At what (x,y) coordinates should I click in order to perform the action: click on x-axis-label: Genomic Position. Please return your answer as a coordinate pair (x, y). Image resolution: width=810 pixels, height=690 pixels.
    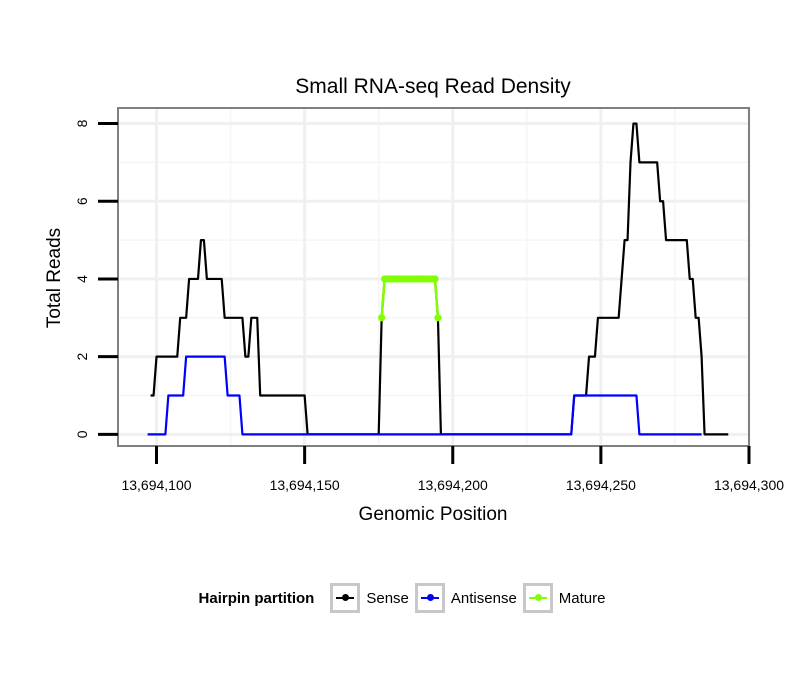
    Looking at the image, I should click on (433, 514).